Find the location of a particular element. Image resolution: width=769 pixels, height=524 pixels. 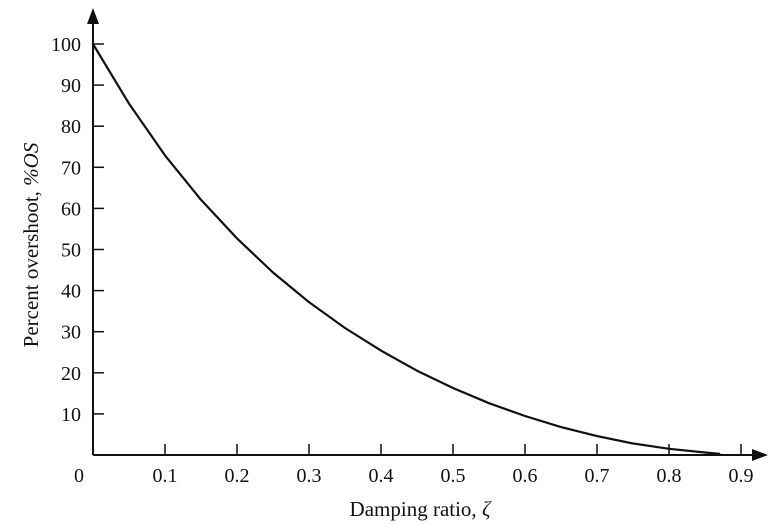

y-tick-label: 50 is located at coordinates (71, 251).